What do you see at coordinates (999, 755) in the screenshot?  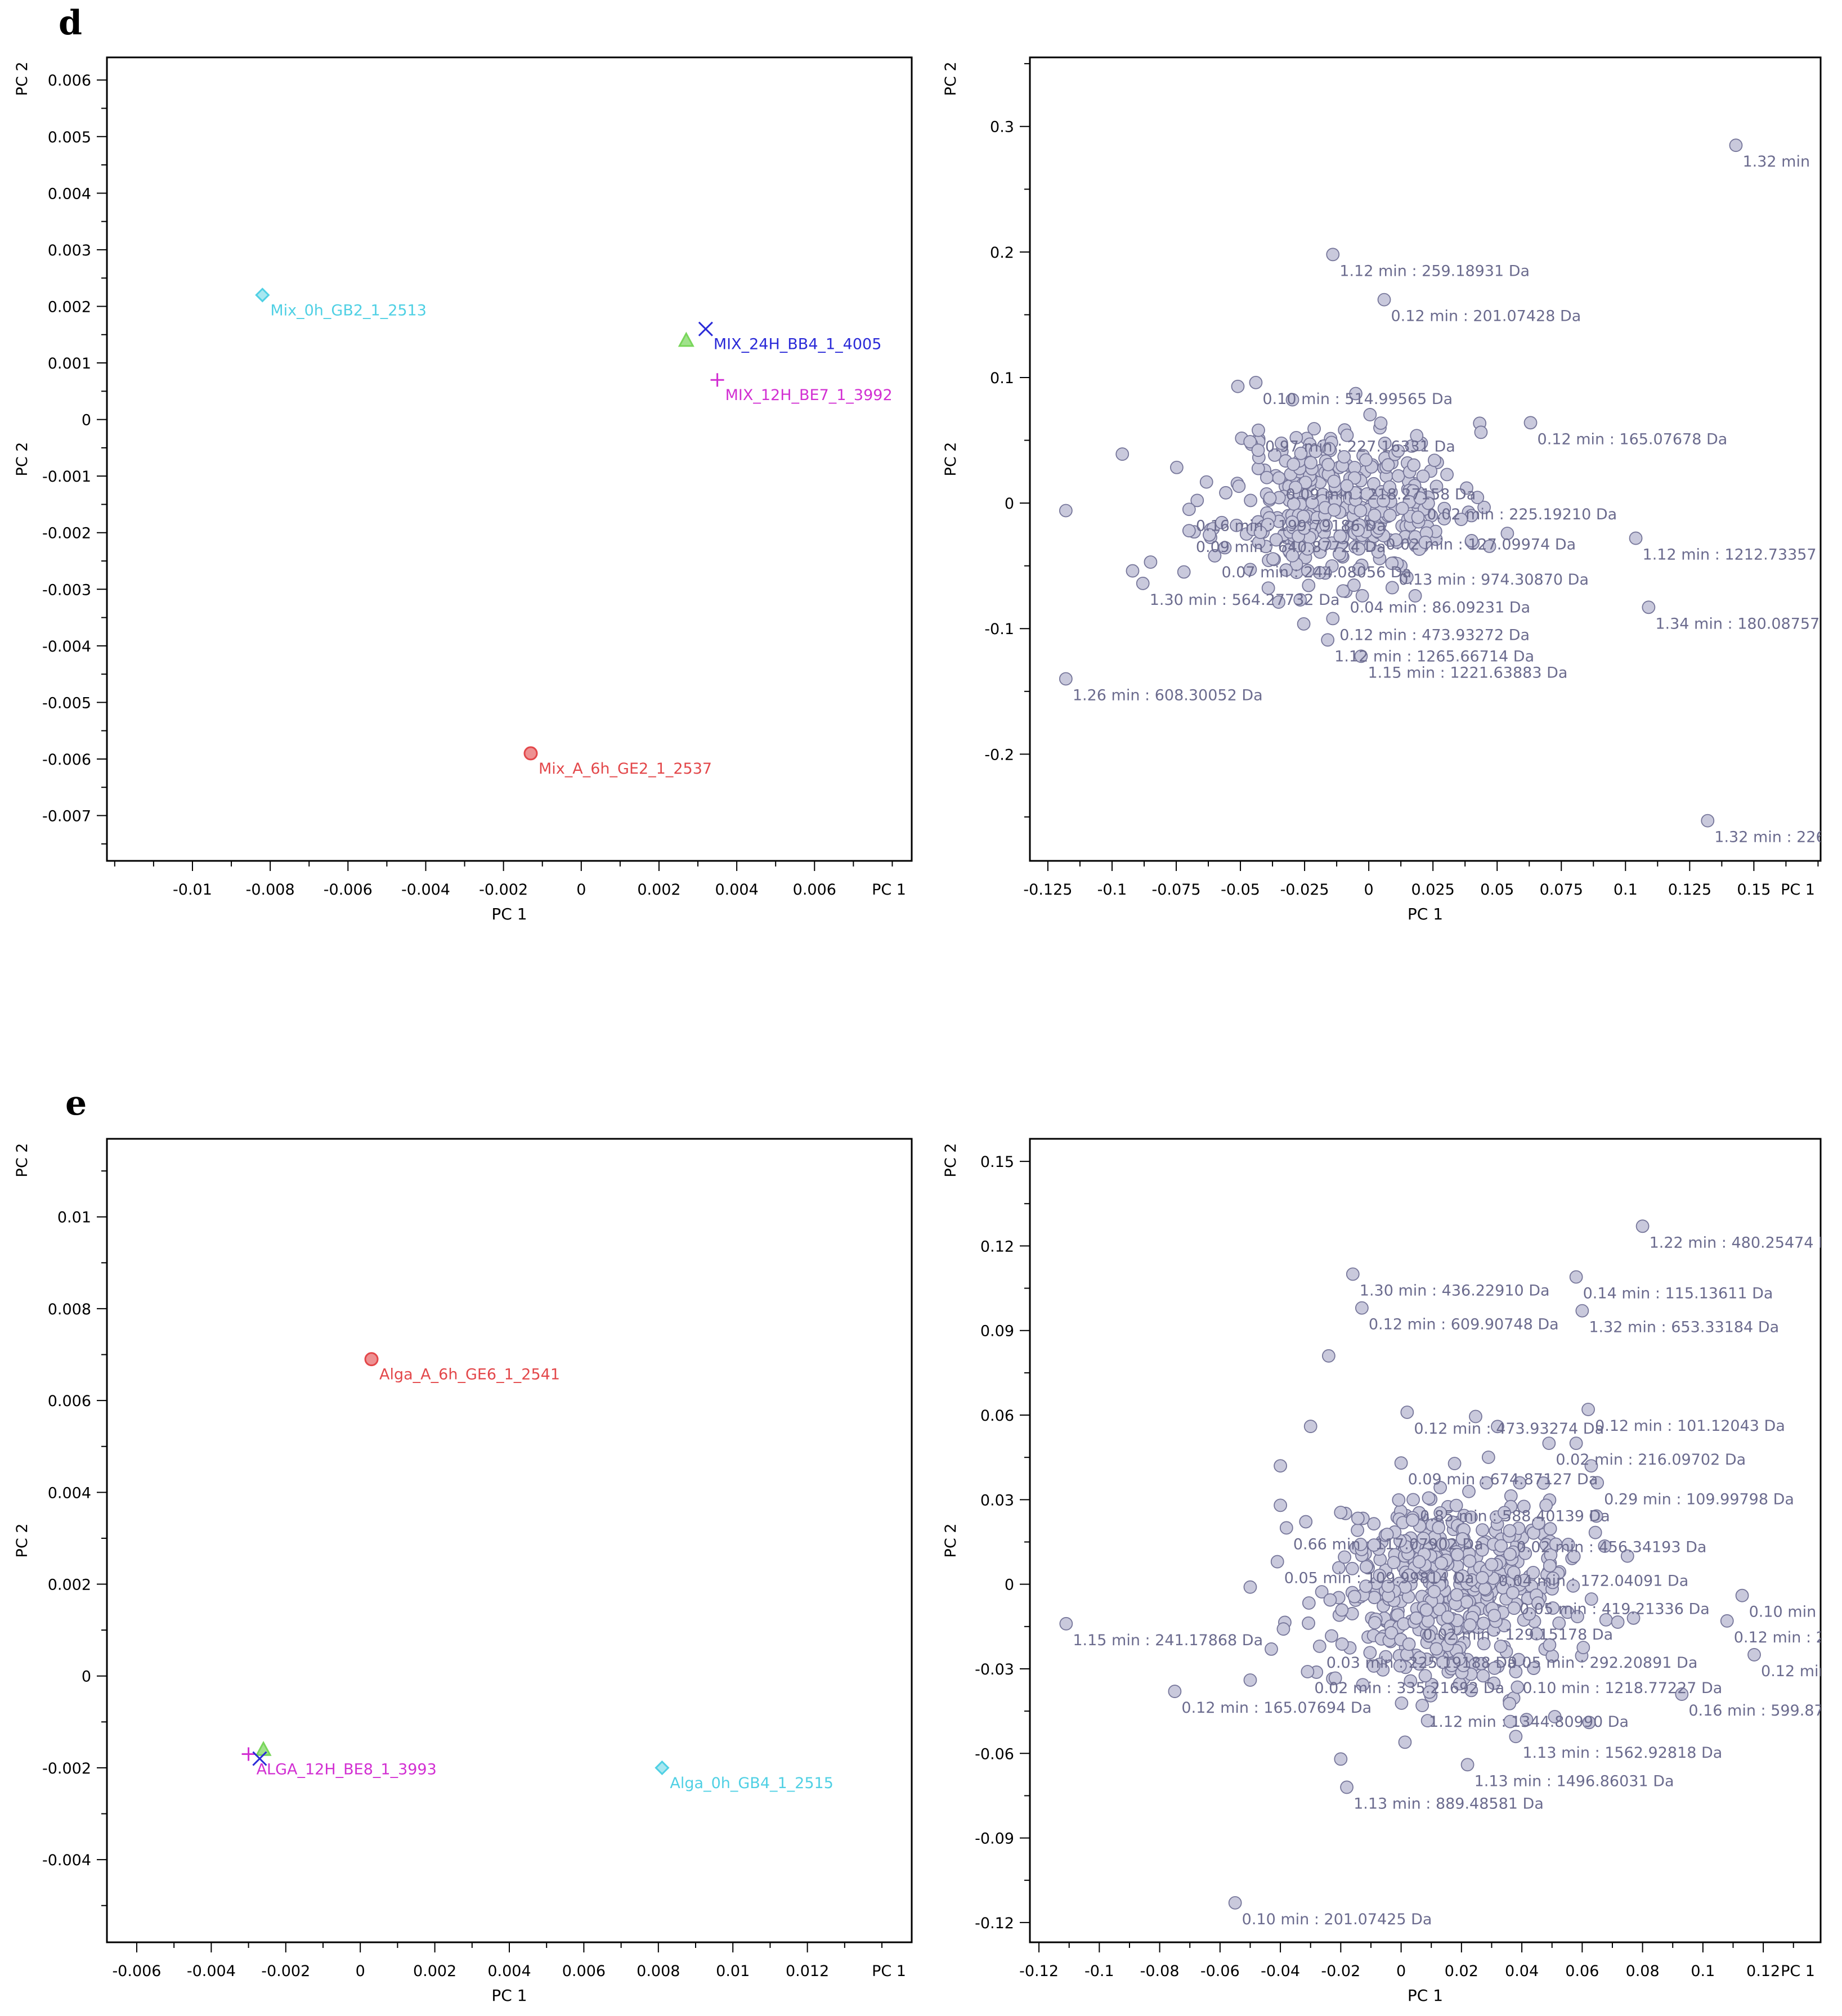 I see `y-tick-label: -0.2` at bounding box center [999, 755].